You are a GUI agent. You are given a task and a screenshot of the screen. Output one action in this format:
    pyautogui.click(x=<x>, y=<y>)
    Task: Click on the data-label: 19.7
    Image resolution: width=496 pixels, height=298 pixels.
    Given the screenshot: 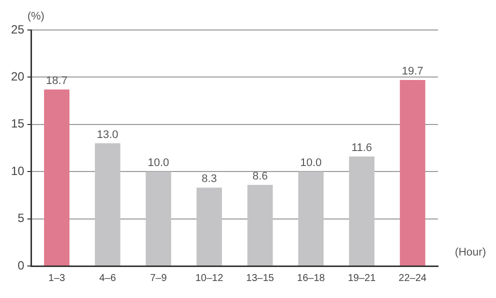 What is the action you would take?
    pyautogui.click(x=413, y=72)
    